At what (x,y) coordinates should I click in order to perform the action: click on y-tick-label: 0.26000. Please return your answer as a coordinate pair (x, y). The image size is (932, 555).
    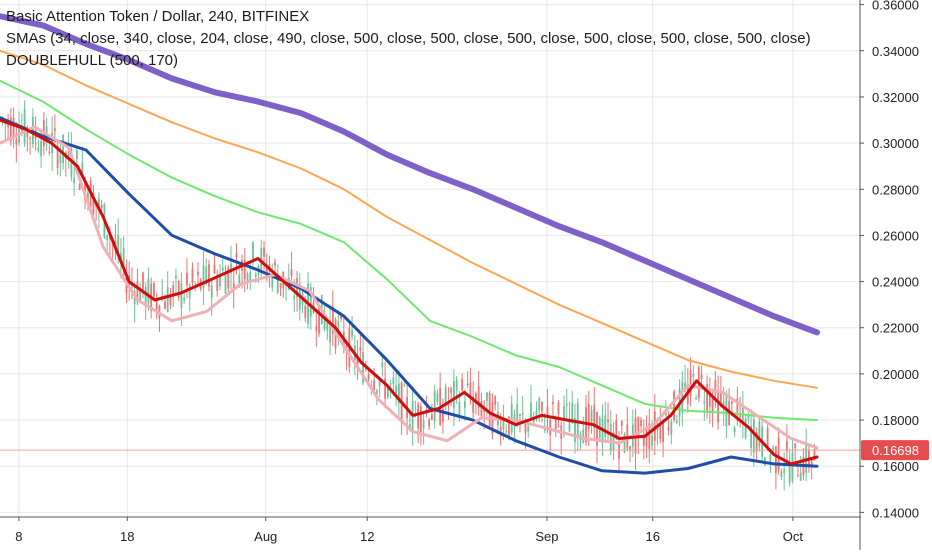
    Looking at the image, I should click on (895, 235).